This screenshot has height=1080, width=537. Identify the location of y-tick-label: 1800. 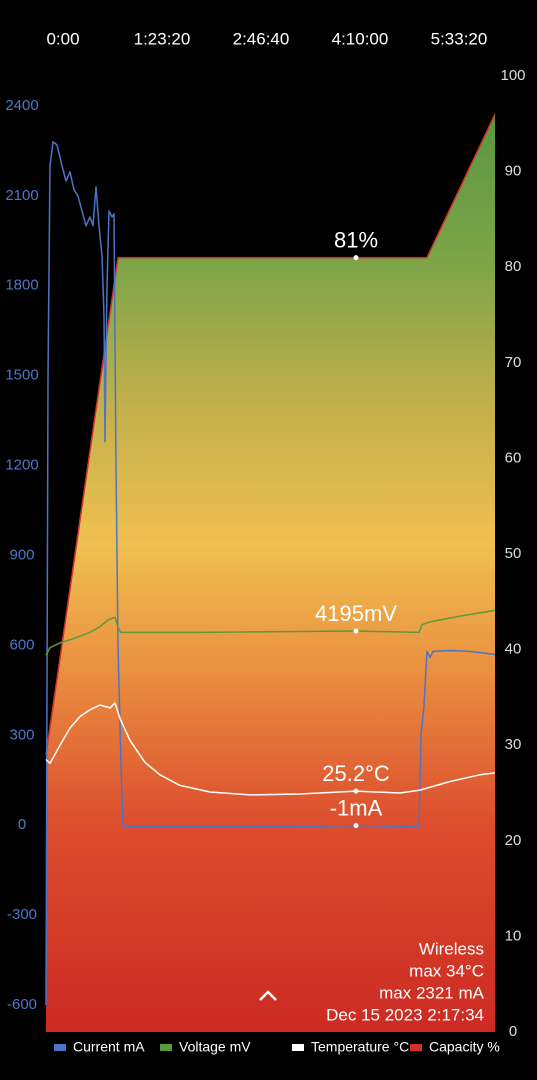
(21, 285).